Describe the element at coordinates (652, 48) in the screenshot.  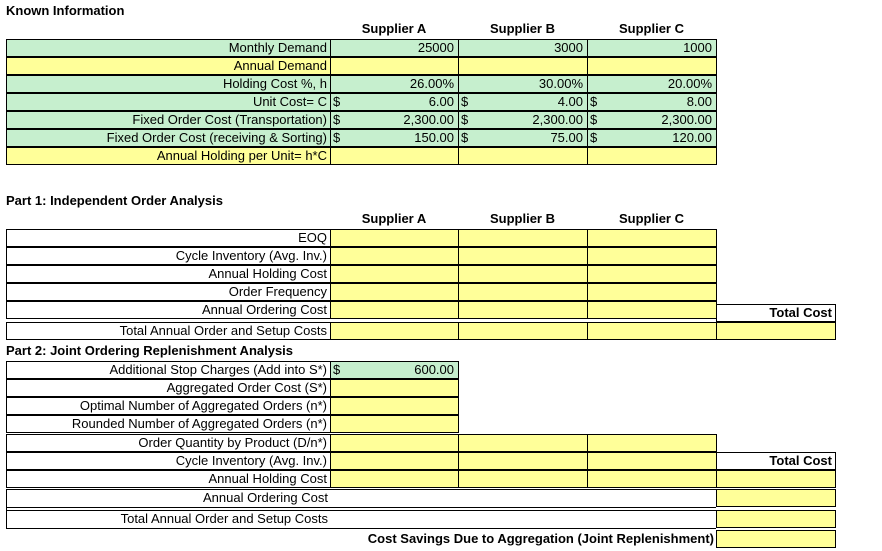
I see `cell-monthly-demand-c: 1000` at that location.